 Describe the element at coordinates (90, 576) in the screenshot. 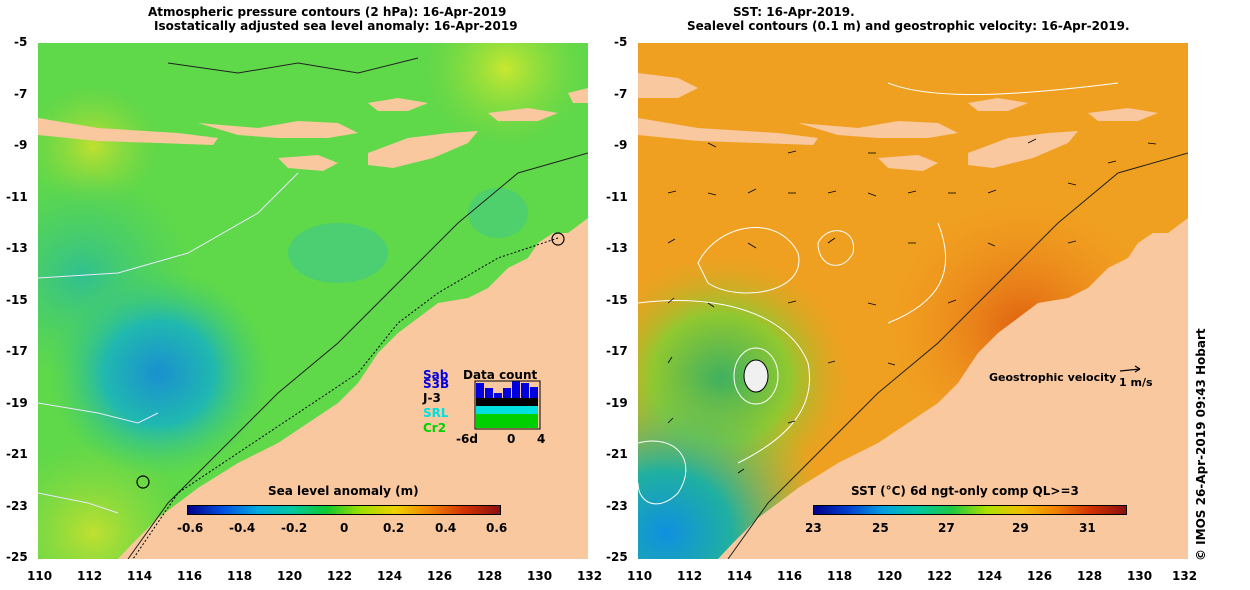

I see `left-xtick: 112` at that location.